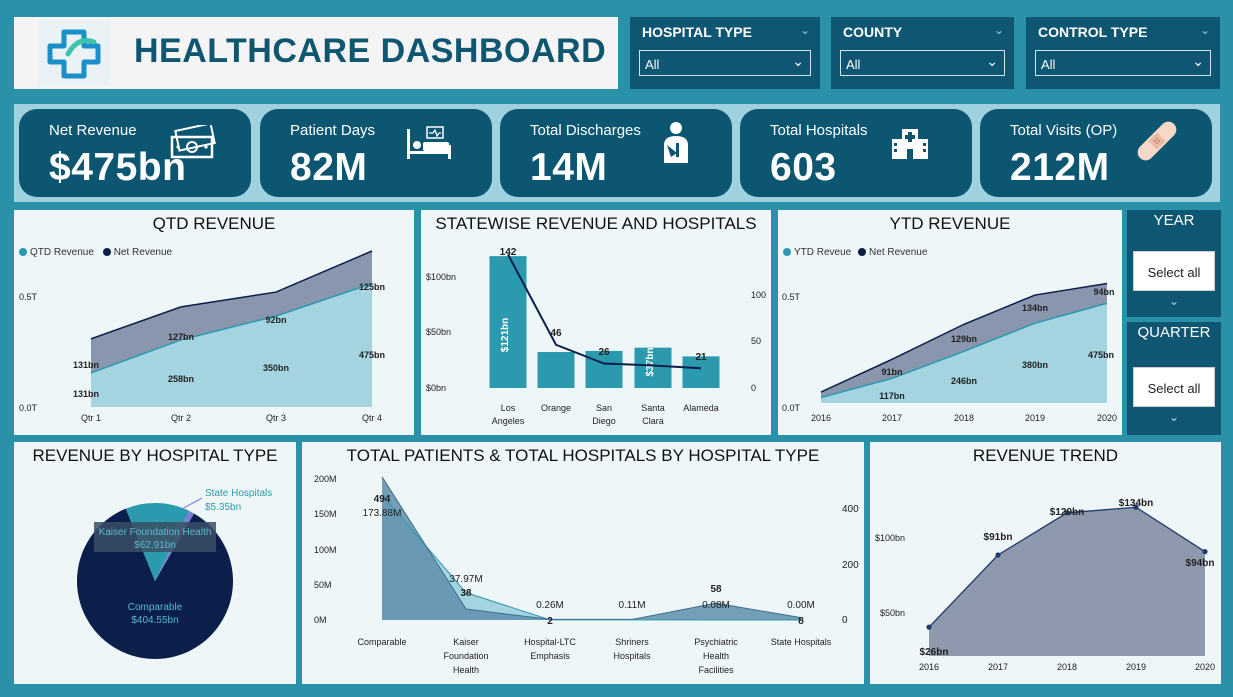  Describe the element at coordinates (376, 153) in the screenshot. I see `kpi-patient-days: Patient Days 82M` at that location.